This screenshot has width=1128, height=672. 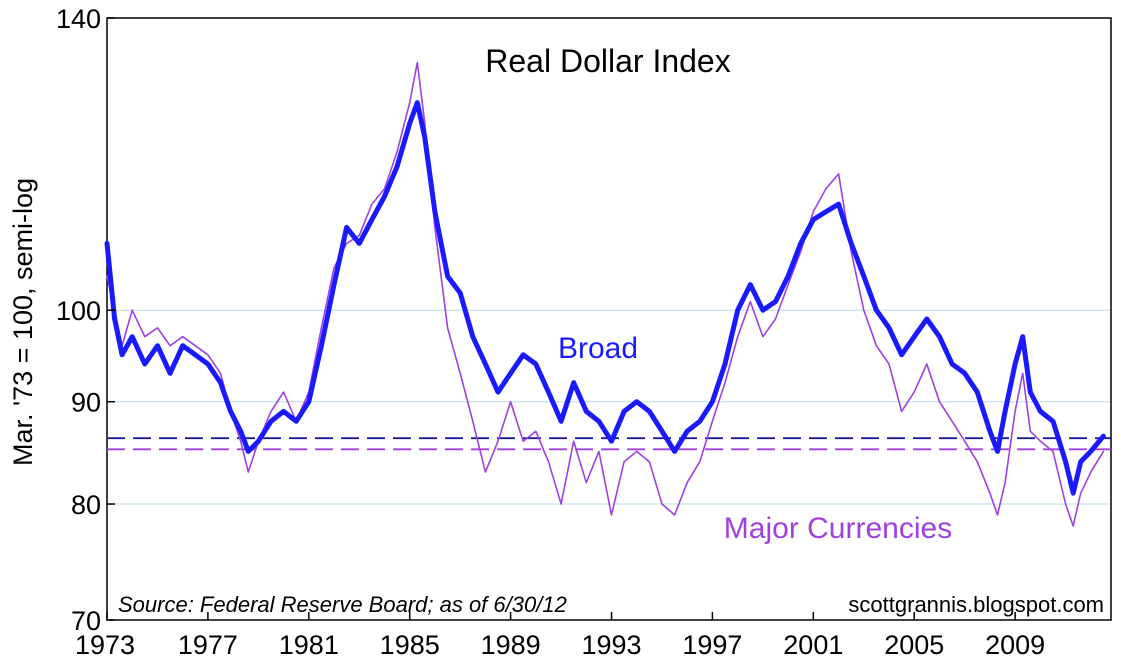 What do you see at coordinates (105, 645) in the screenshot?
I see `x-tick-label: 1973` at bounding box center [105, 645].